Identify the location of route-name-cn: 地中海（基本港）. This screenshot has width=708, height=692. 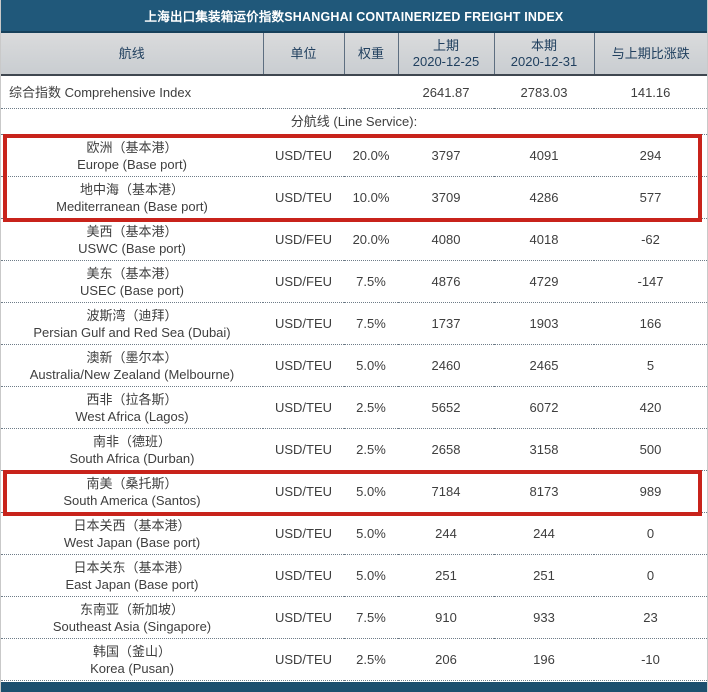
(131, 189).